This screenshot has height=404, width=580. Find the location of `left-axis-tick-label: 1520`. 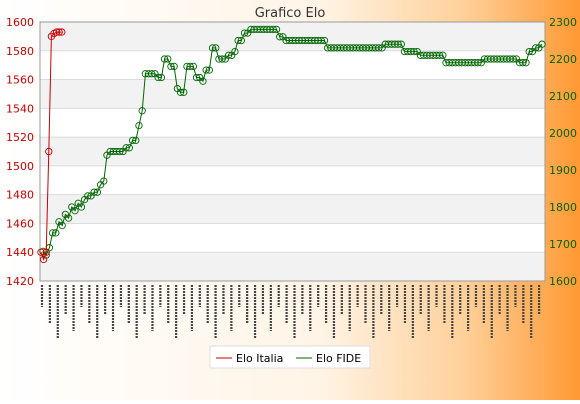

left-axis-tick-label: 1520 is located at coordinates (20, 137).